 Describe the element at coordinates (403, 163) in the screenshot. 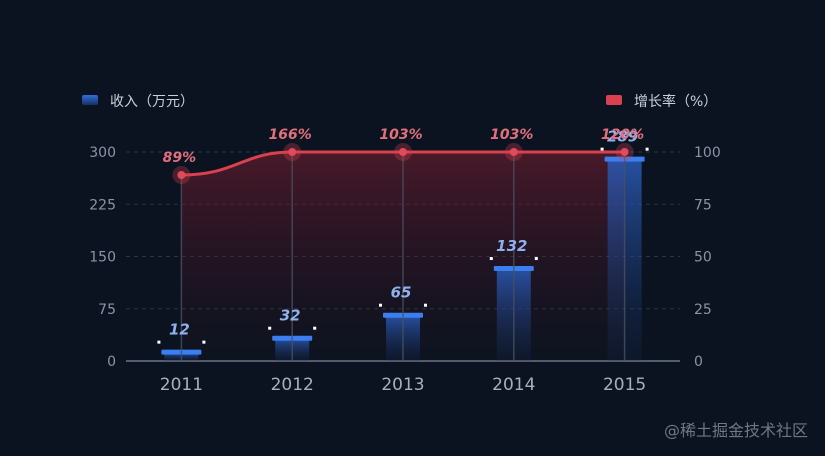

I see `growth-line` at that location.